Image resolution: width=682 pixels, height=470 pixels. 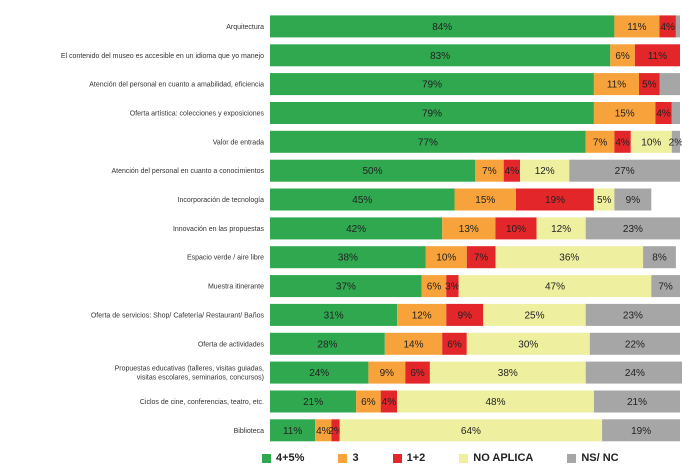 I want to click on data-label: 30%, so click(x=528, y=344).